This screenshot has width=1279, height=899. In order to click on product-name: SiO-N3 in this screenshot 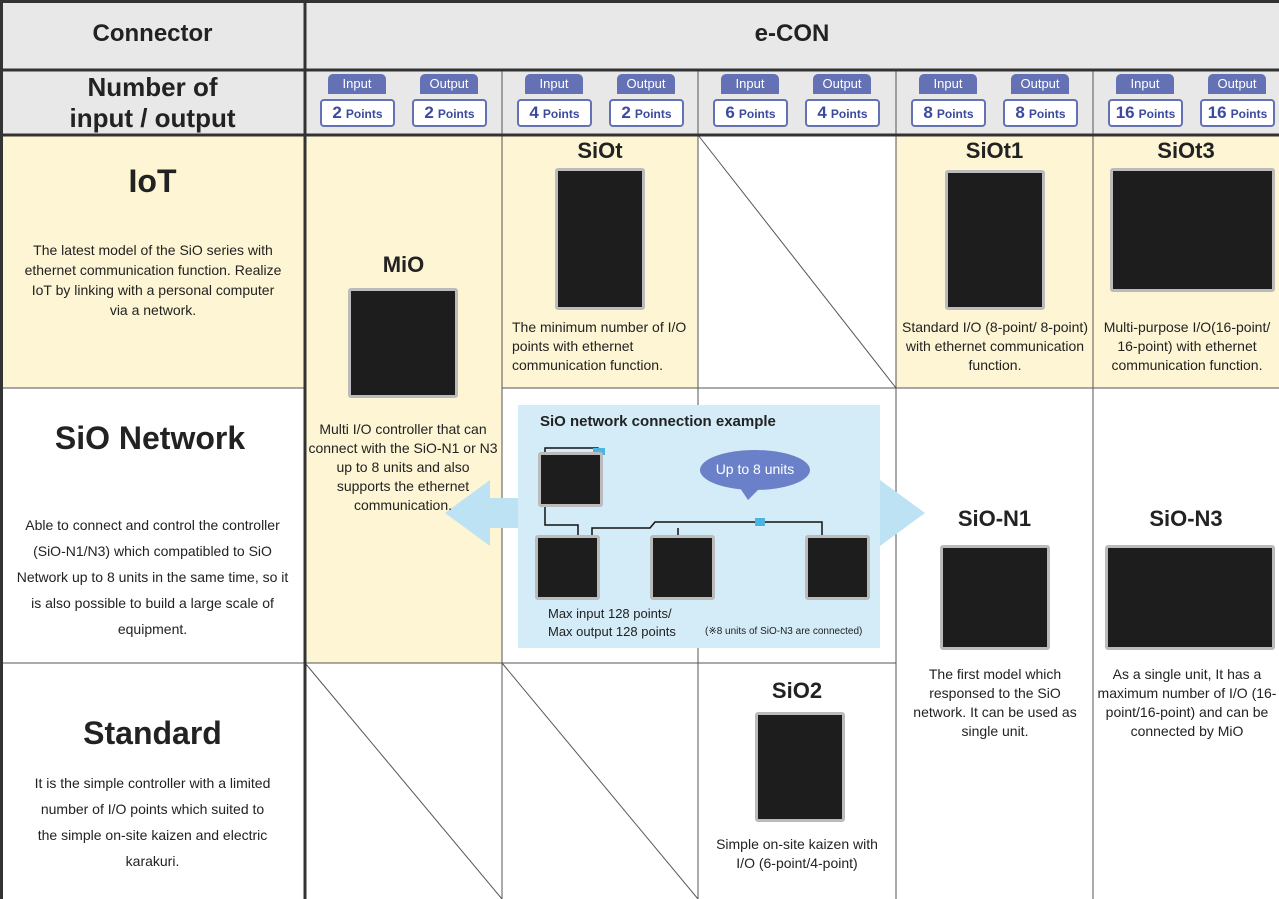, I will do `click(1186, 518)`.